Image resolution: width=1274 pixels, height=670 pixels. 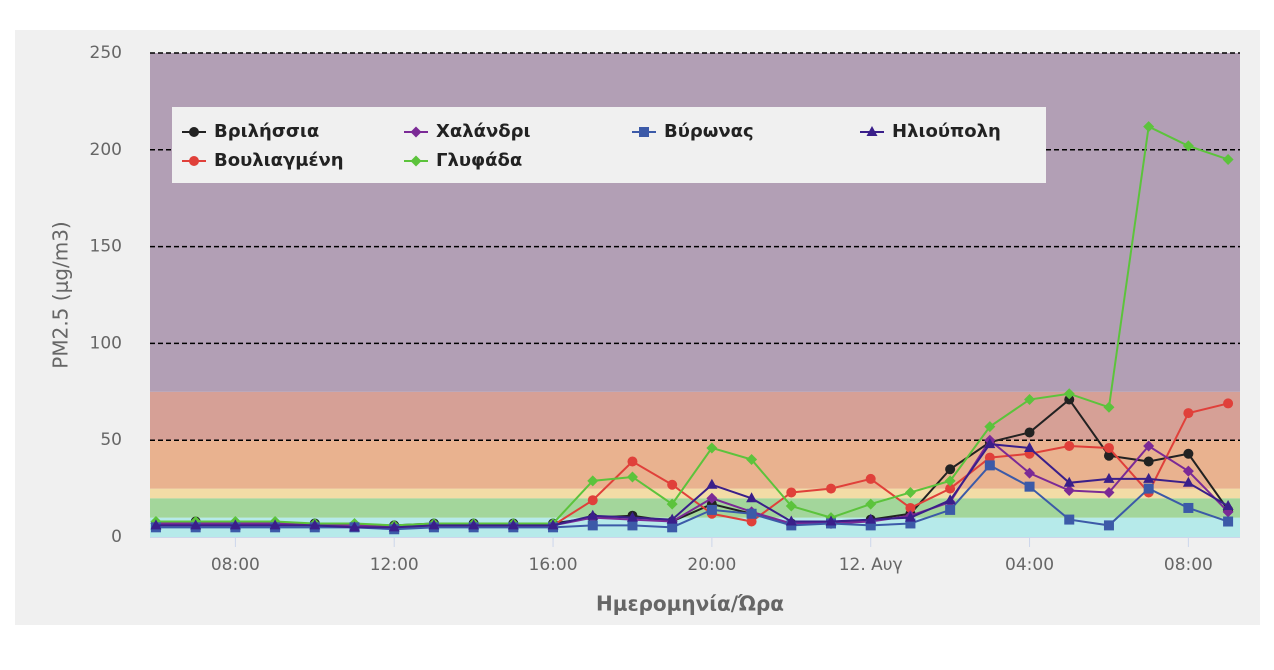 I want to click on x-tick-label: 12. Αυγ, so click(x=871, y=565).